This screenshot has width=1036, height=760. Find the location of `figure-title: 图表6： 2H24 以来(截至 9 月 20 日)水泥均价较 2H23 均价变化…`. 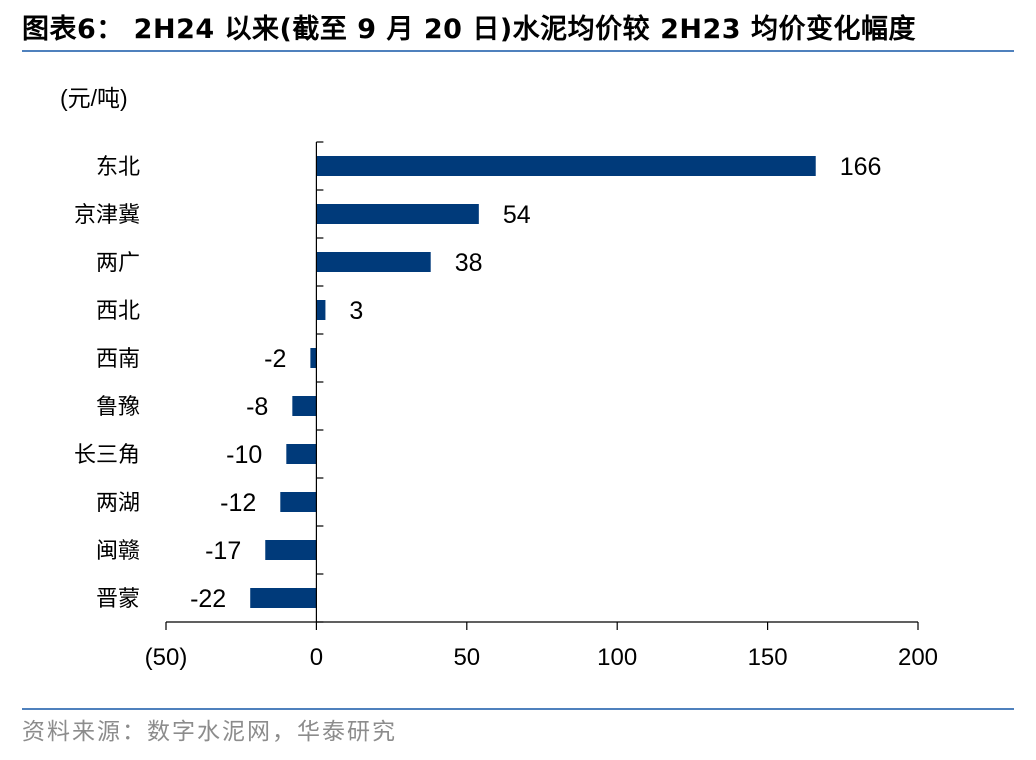

figure-title: 图表6： 2H24 以来(截至 9 月 20 日)水泥均价较 2H23 均价变化… is located at coordinates (469, 29).